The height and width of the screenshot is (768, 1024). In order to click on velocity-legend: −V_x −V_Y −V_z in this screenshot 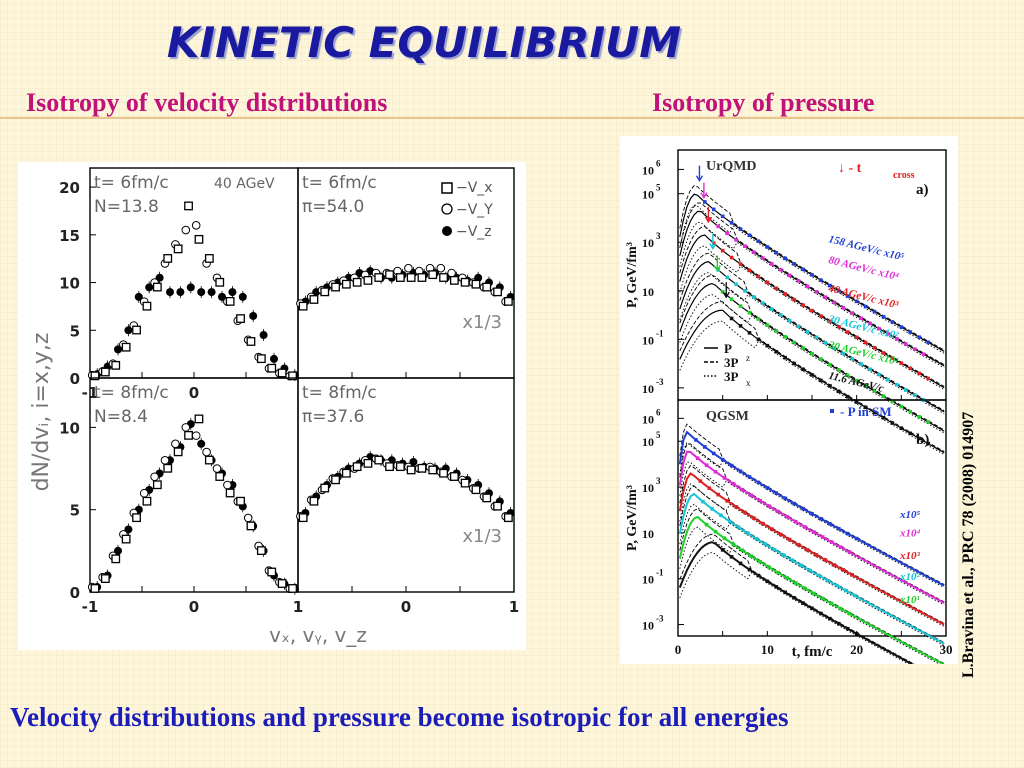, I will do `click(467, 210)`.